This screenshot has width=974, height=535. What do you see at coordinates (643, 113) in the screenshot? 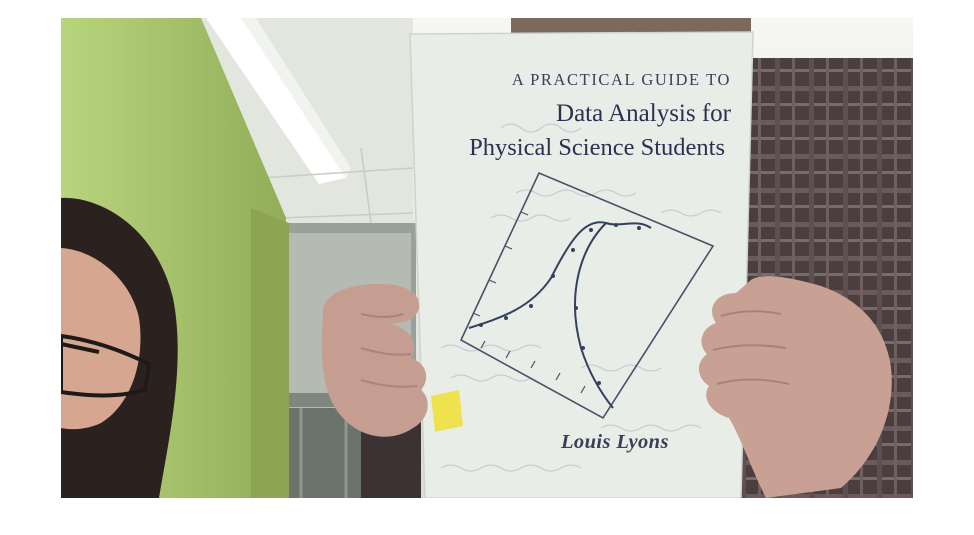
I see `book-title-line-1: Data Analysis for` at bounding box center [643, 113].